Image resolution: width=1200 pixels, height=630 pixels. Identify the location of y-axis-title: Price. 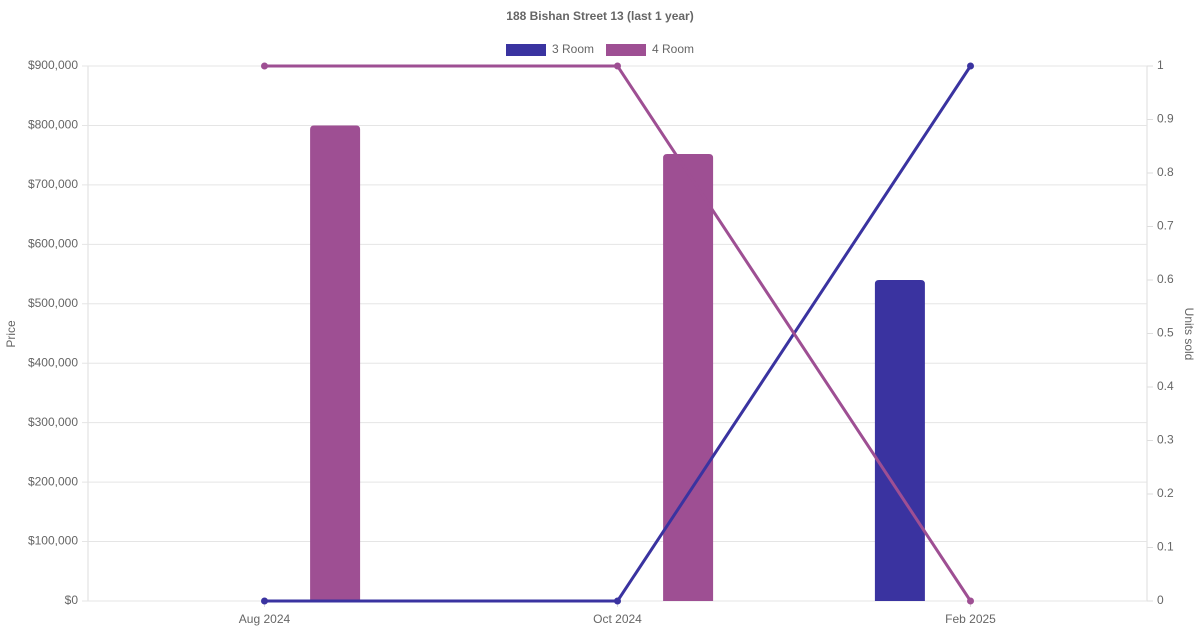
(11, 334).